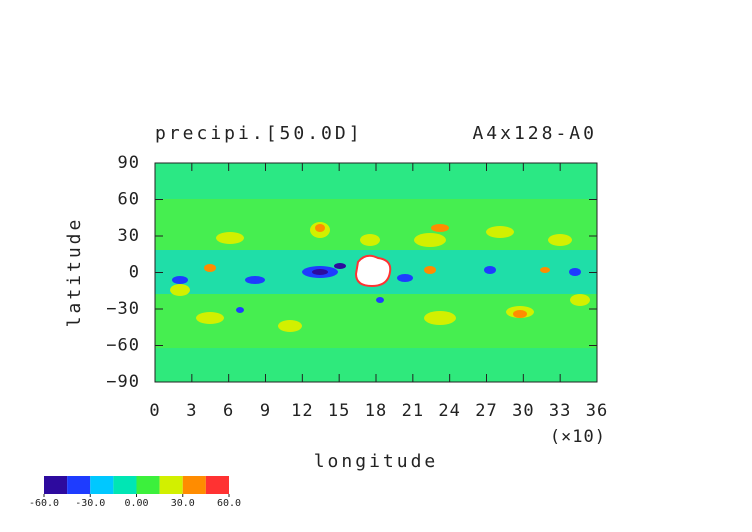  What do you see at coordinates (123, 309) in the screenshot?
I see `y-tick-label: −30` at bounding box center [123, 309].